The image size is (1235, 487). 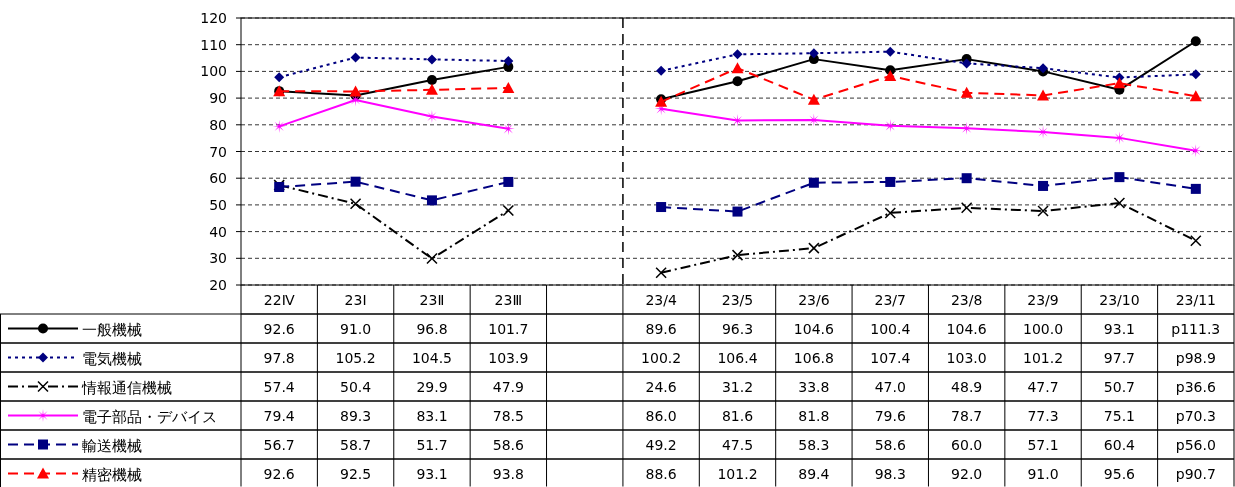 What do you see at coordinates (967, 387) in the screenshot?
I see `data-label: 48.9` at bounding box center [967, 387].